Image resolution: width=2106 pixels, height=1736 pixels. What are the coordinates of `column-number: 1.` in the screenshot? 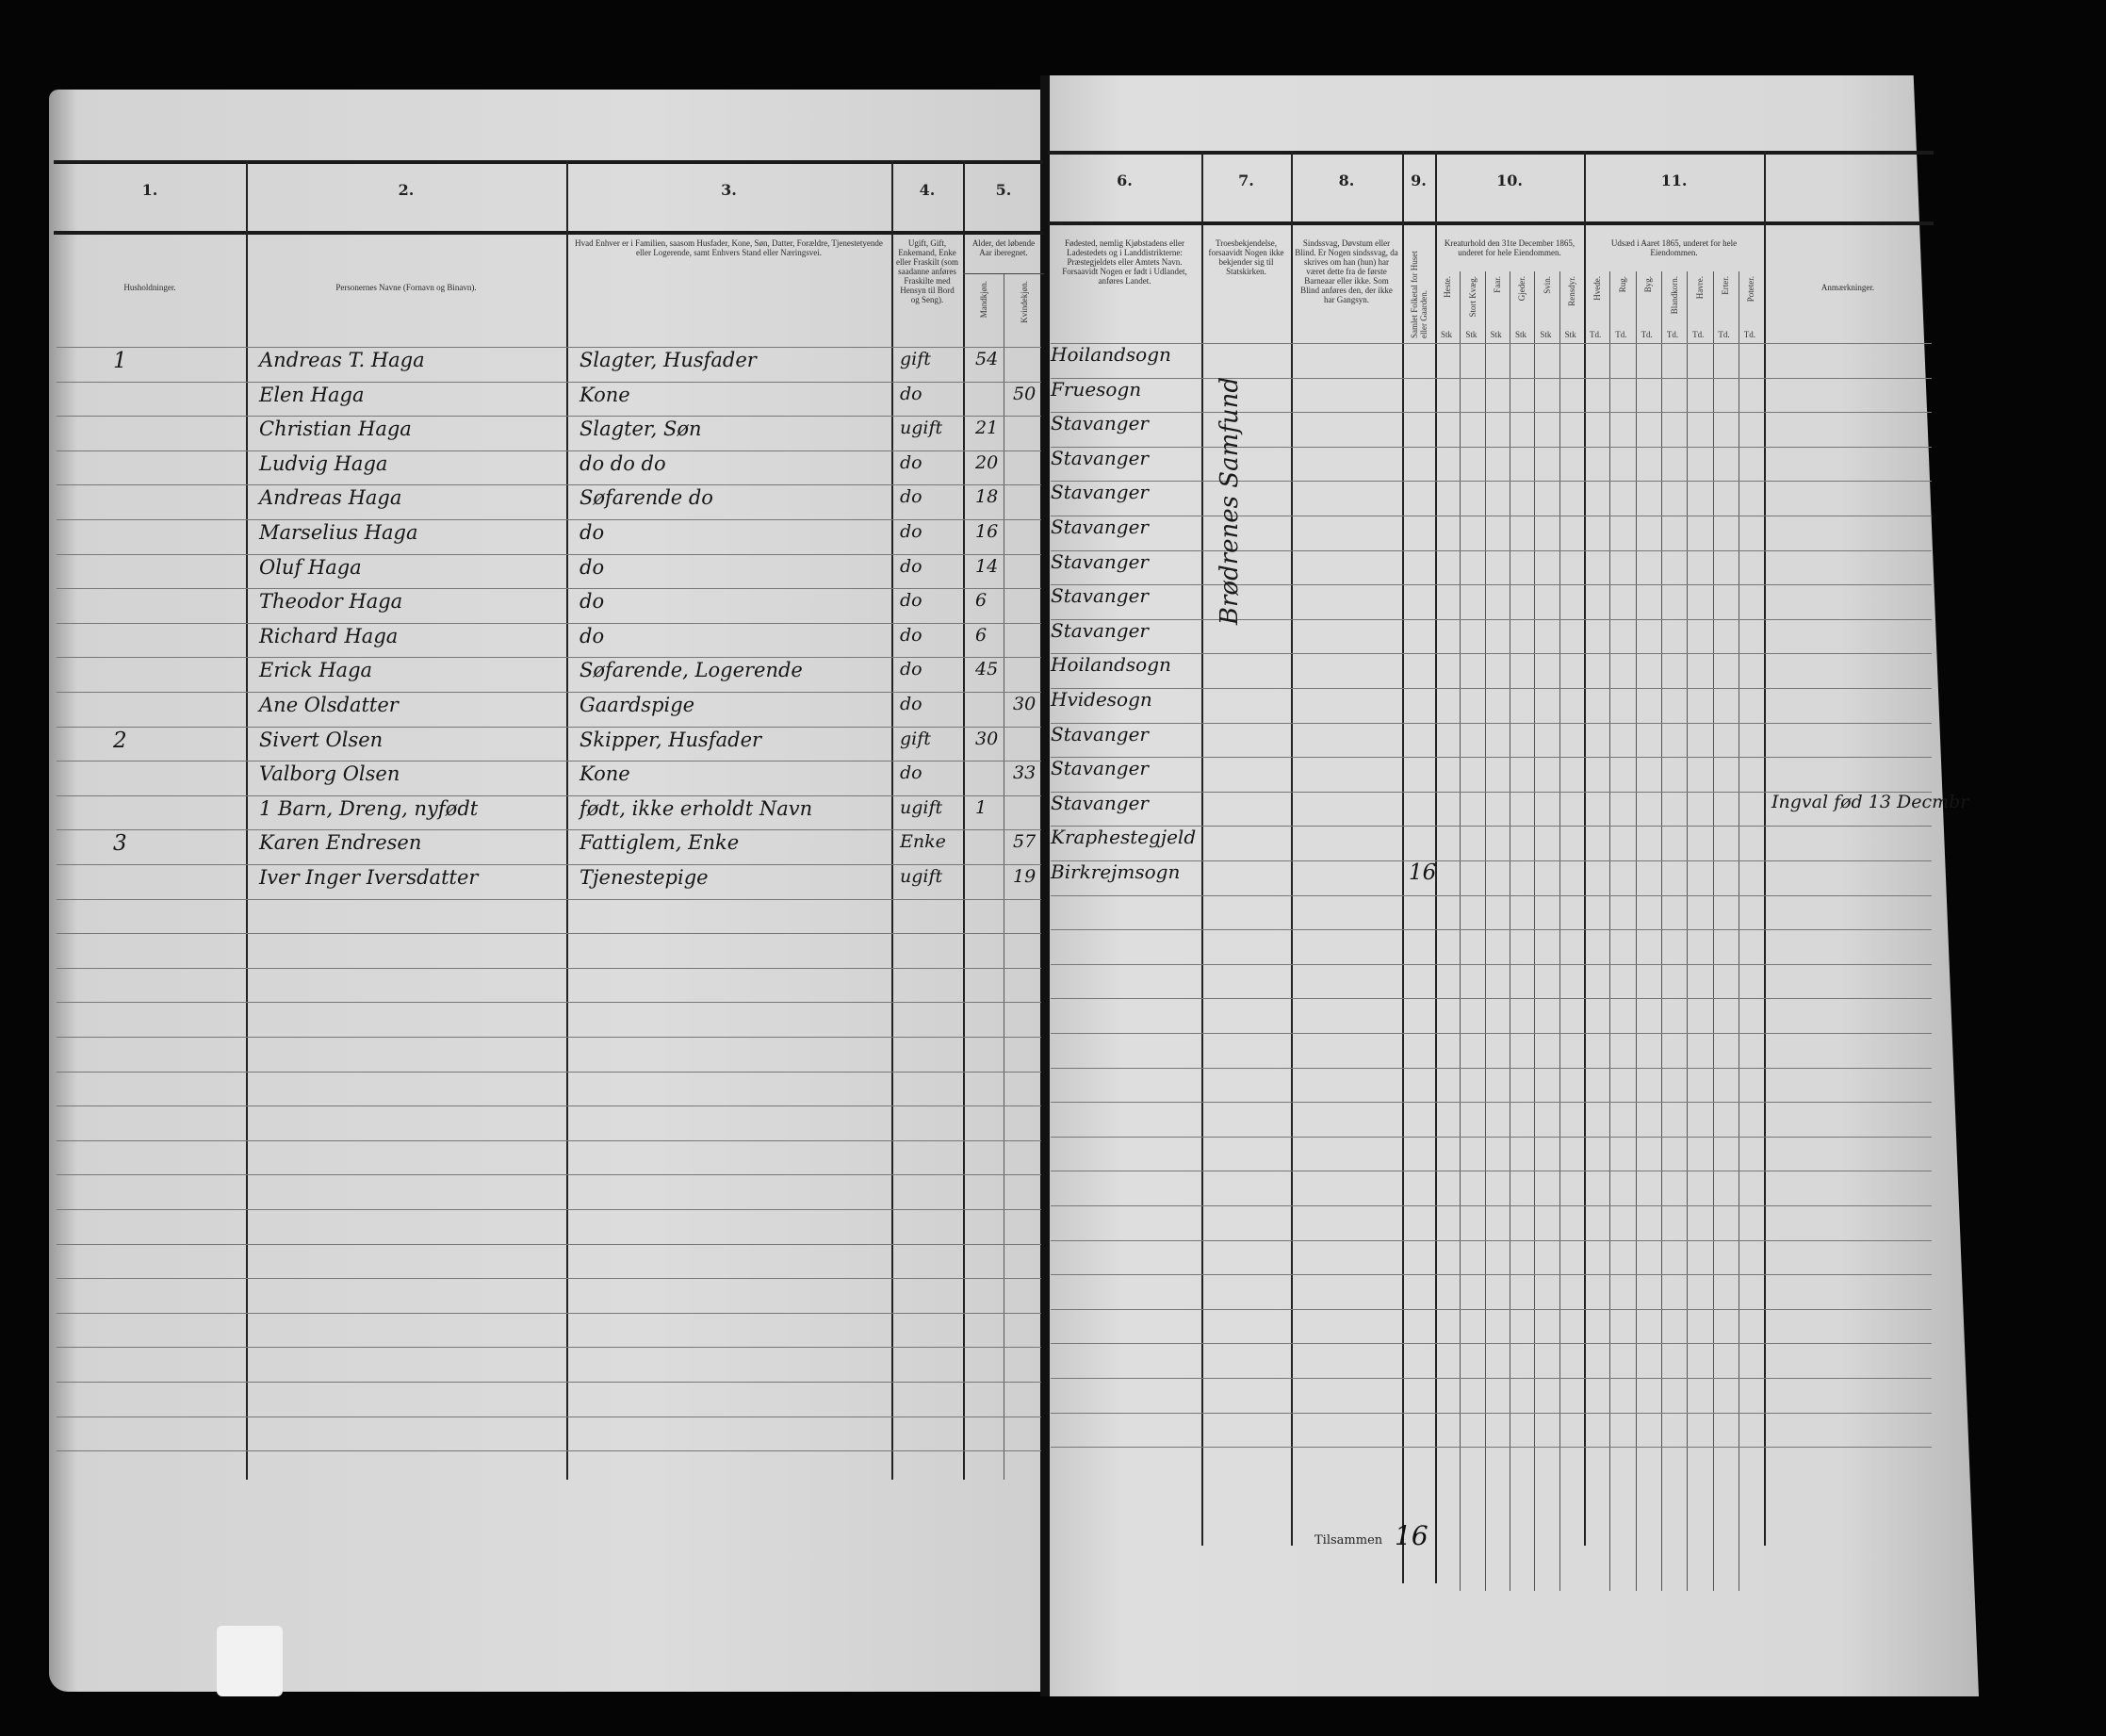 It's located at (149, 190).